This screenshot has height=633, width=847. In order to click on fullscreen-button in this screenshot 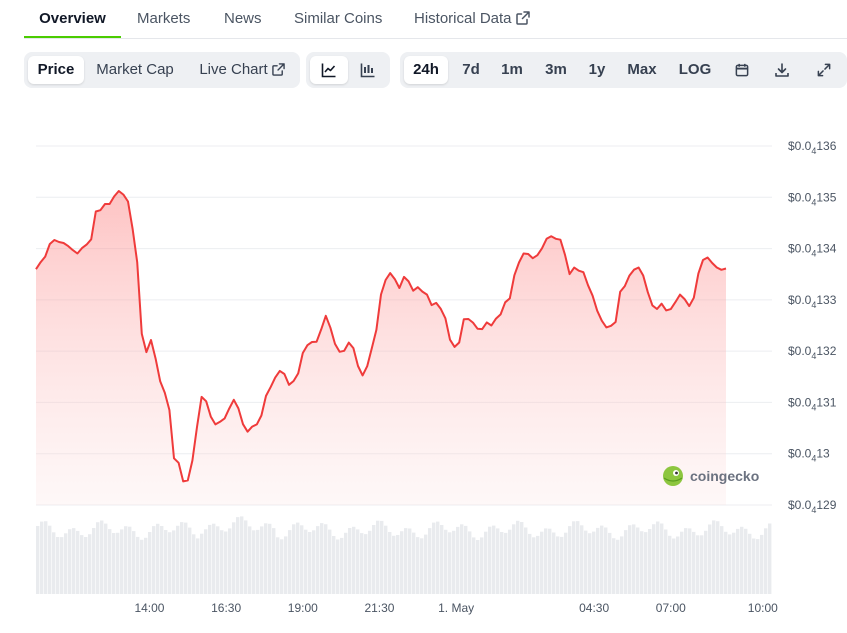, I will do `click(824, 70)`.